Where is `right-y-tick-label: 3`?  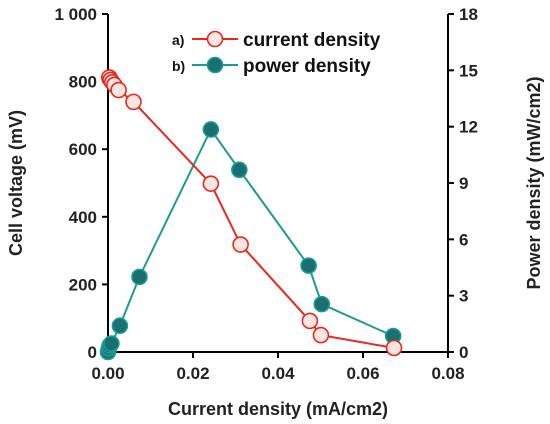 right-y-tick-label: 3 is located at coordinates (463, 296).